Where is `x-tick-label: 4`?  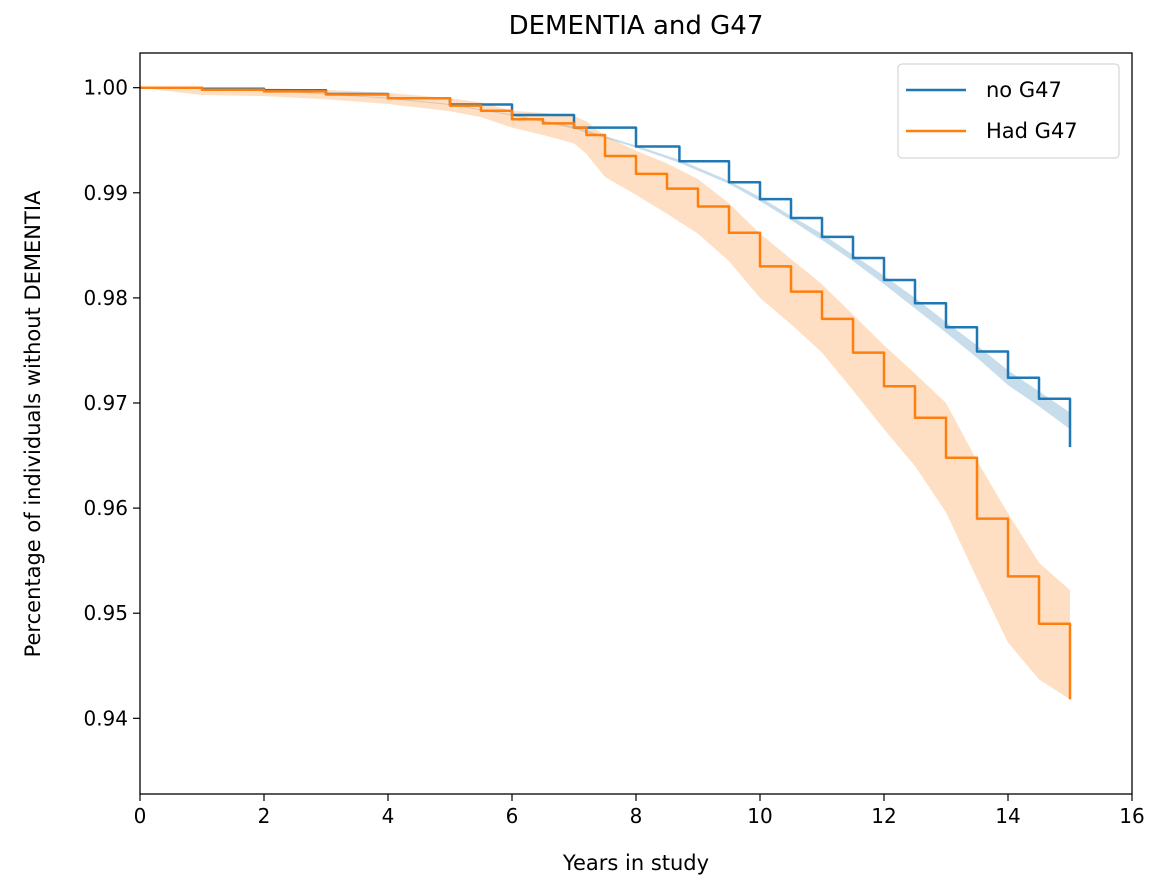 x-tick-label: 4 is located at coordinates (388, 816).